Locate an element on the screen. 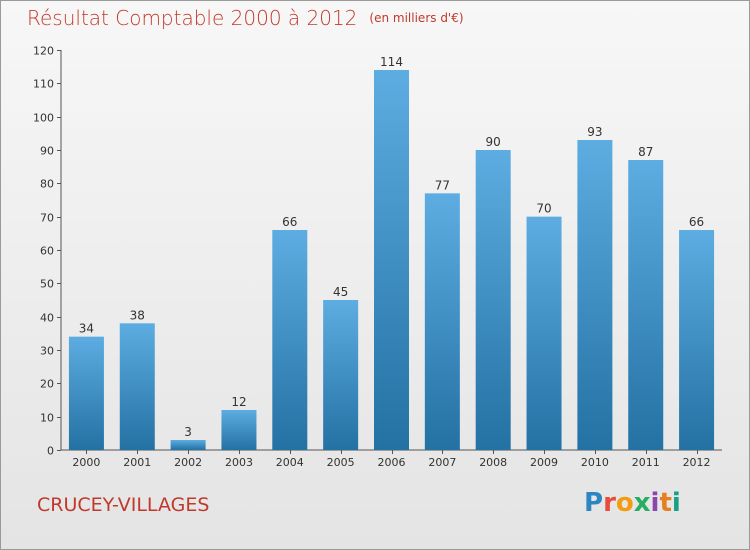 This screenshot has width=750, height=550. value-label: 77 is located at coordinates (442, 185).